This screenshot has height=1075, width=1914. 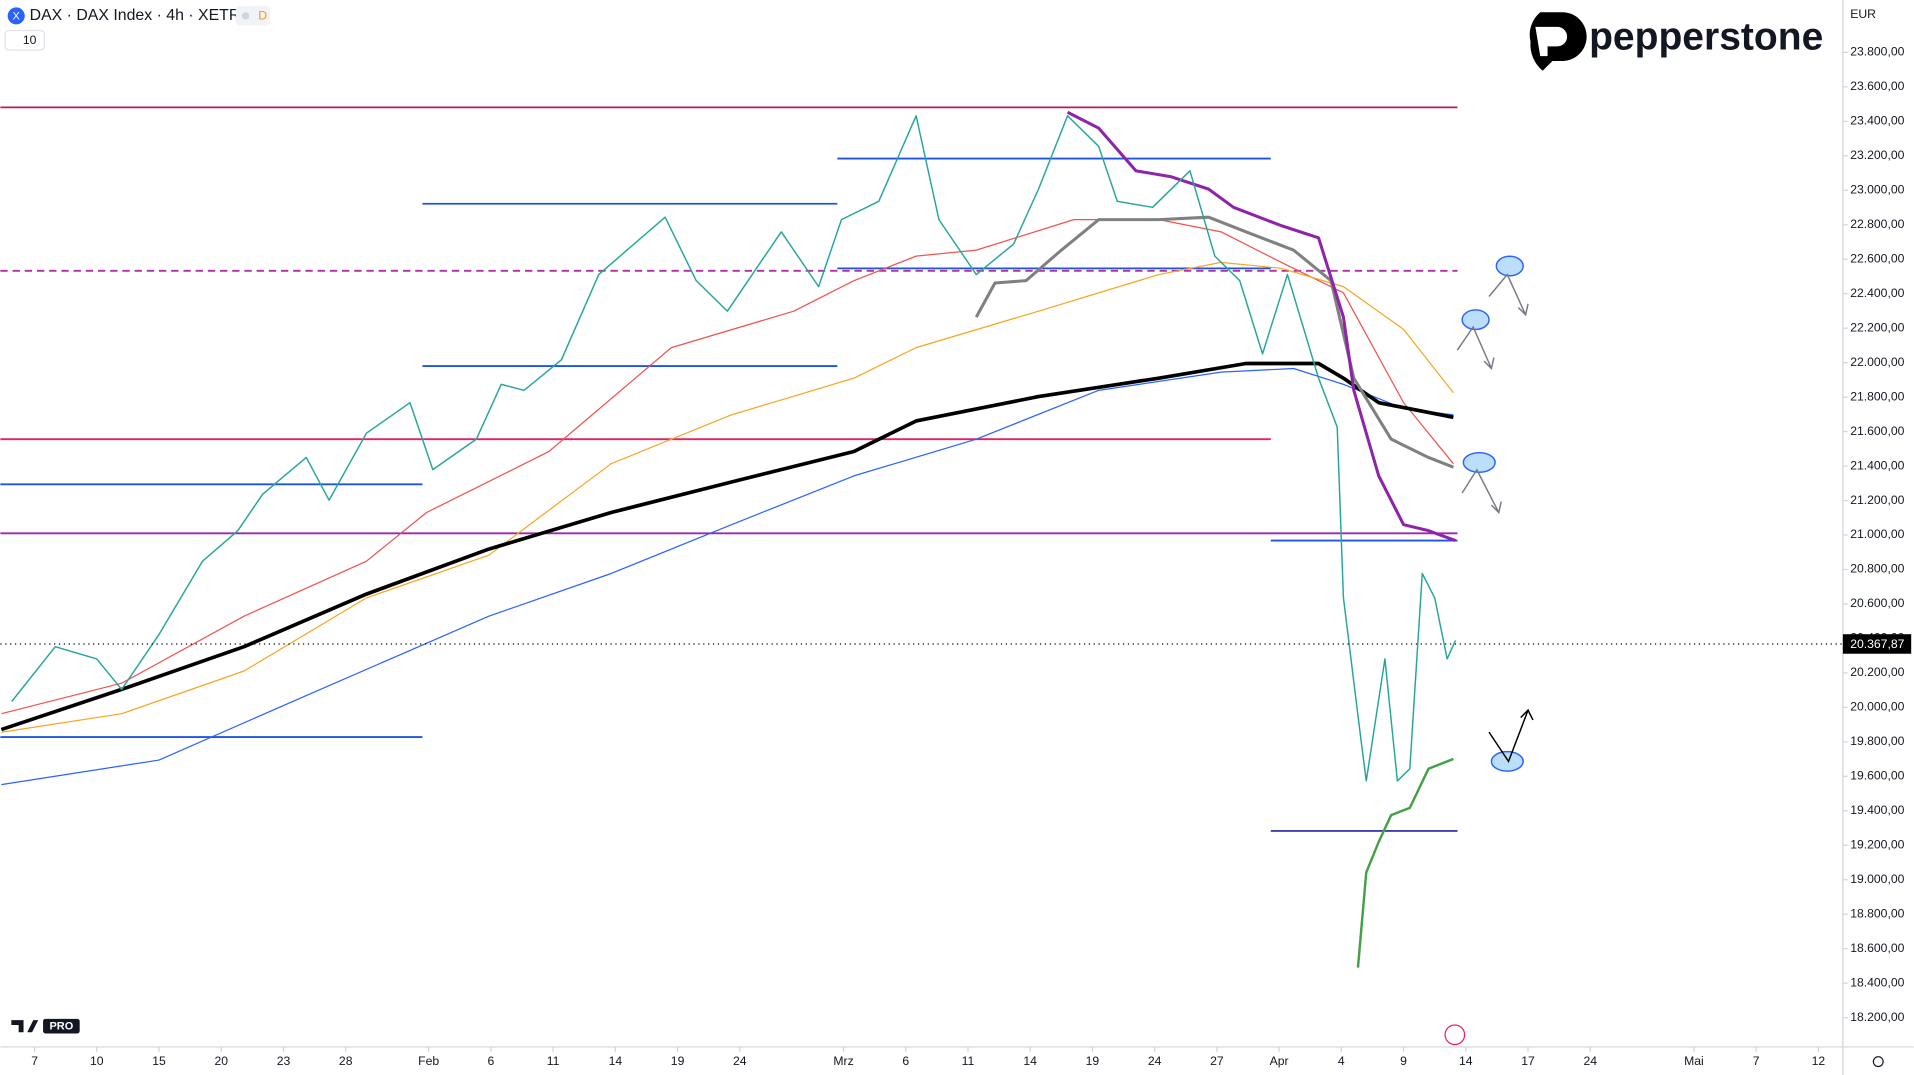 I want to click on symbol-icon, so click(x=16, y=16).